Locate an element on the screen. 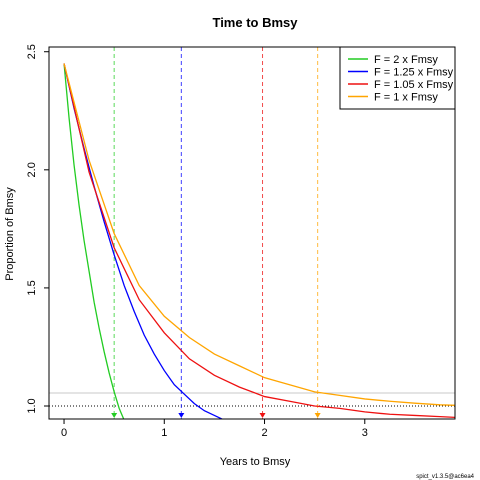  legend-label-2: F = 1.05 x Fmsy is located at coordinates (414, 85).